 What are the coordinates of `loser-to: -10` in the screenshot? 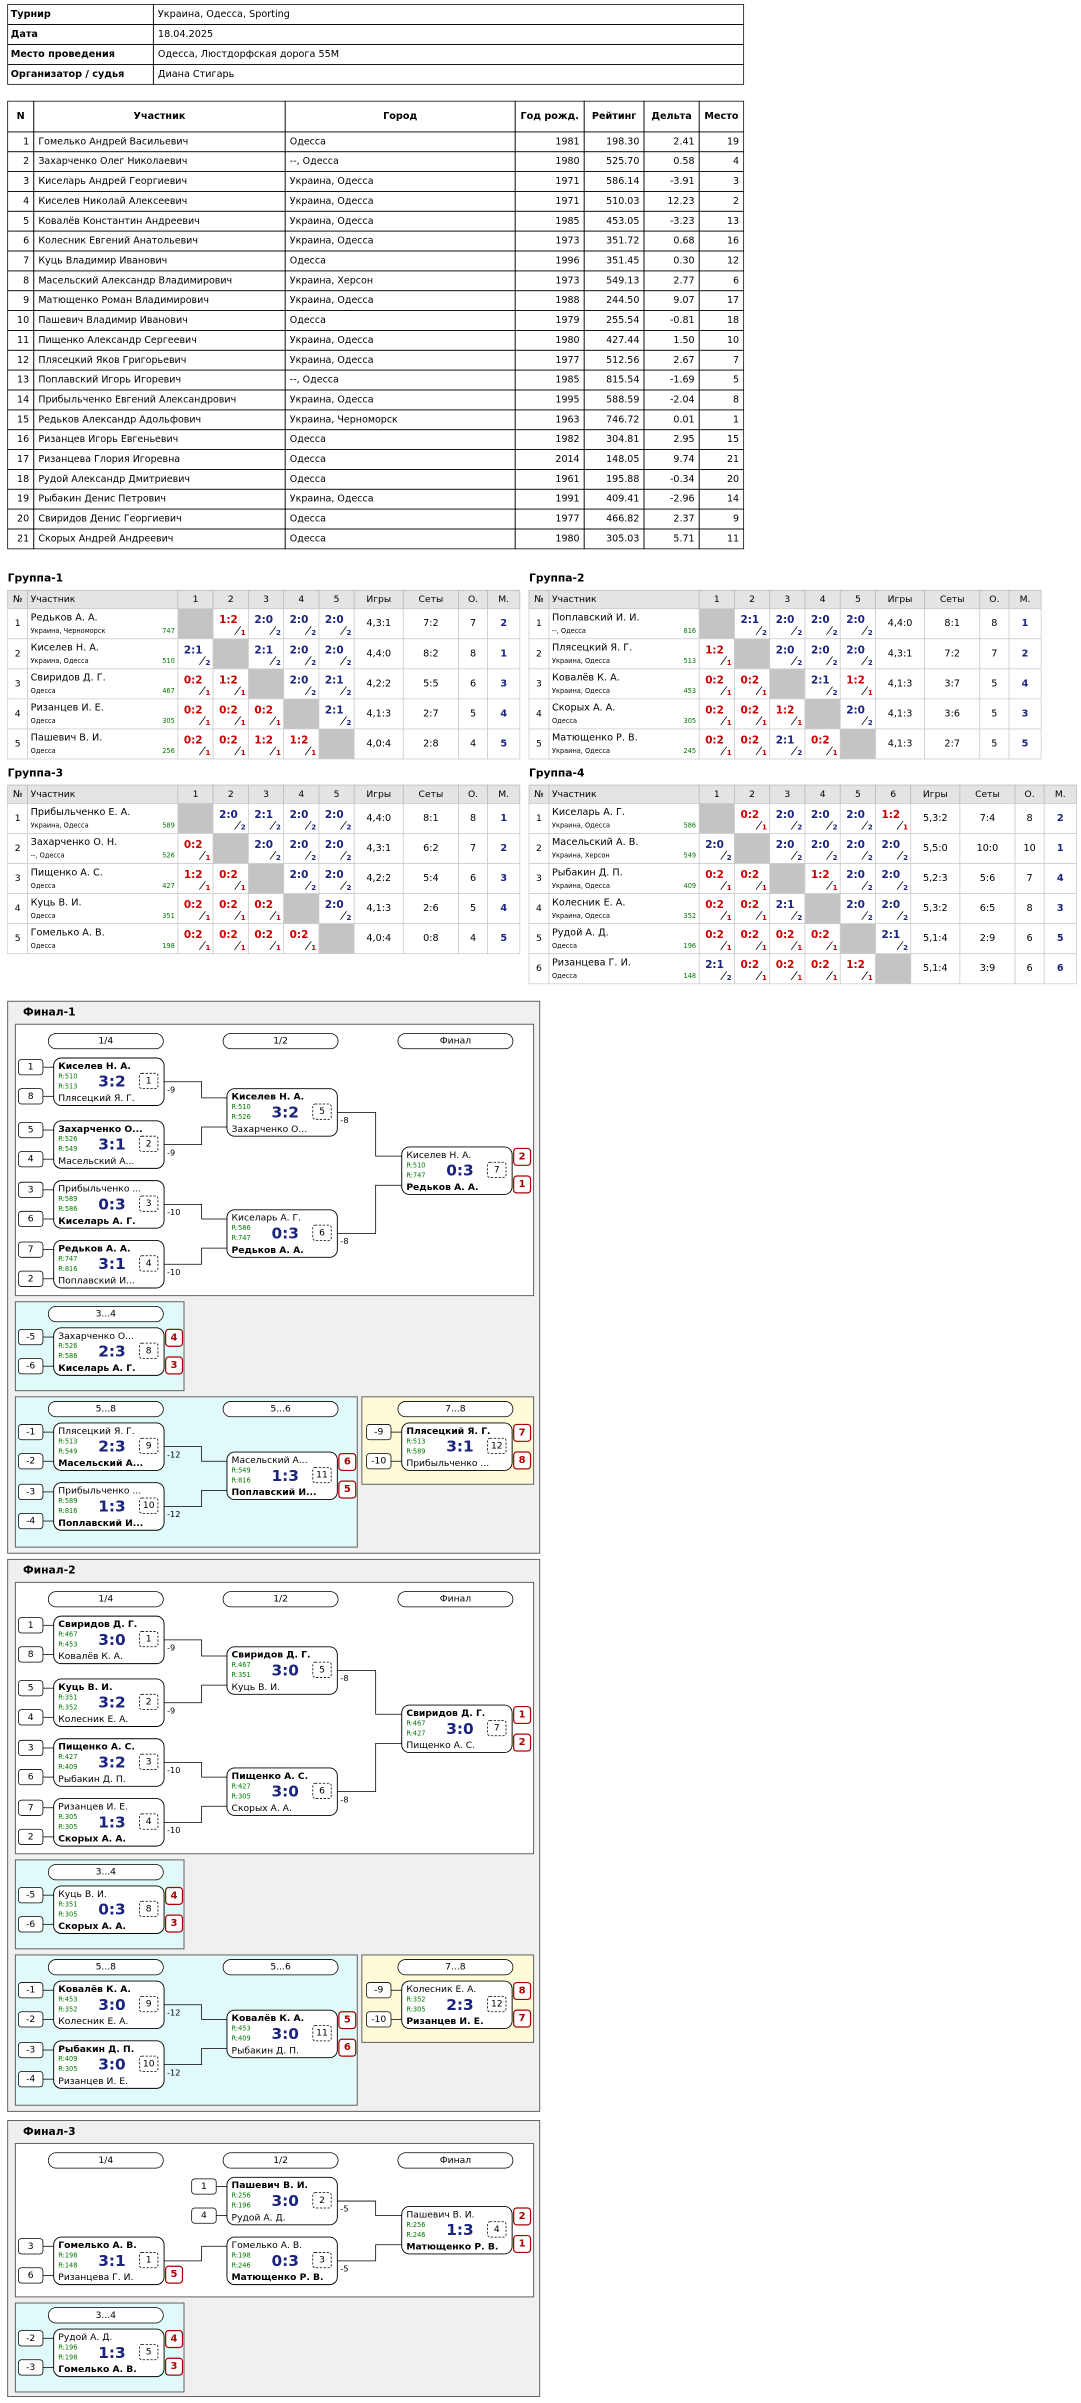 It's located at (173, 1770).